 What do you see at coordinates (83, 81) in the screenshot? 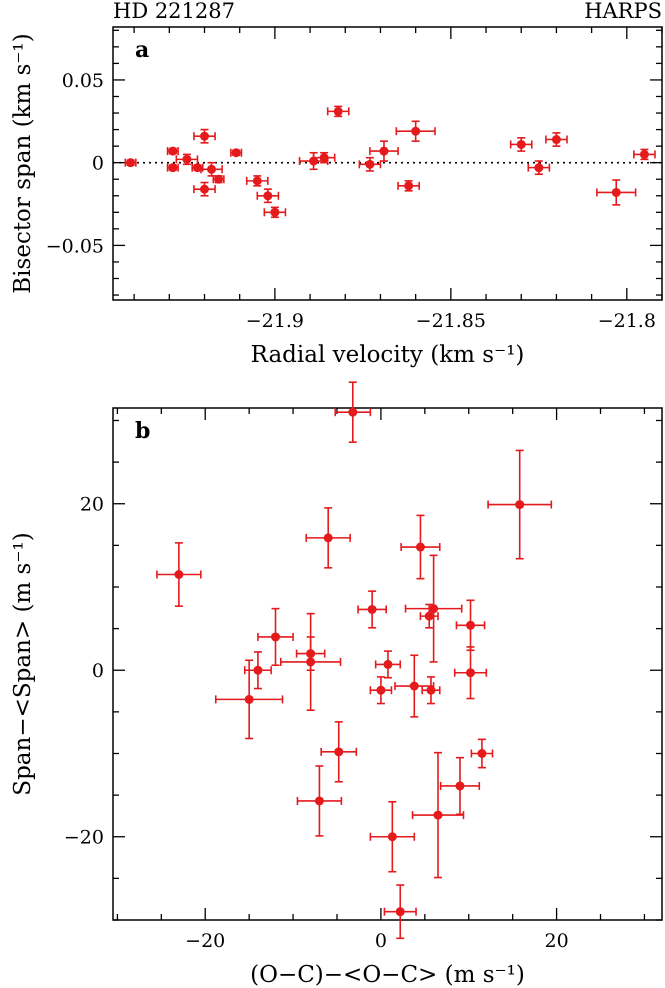
I see `y-tick-label: 0.05` at bounding box center [83, 81].